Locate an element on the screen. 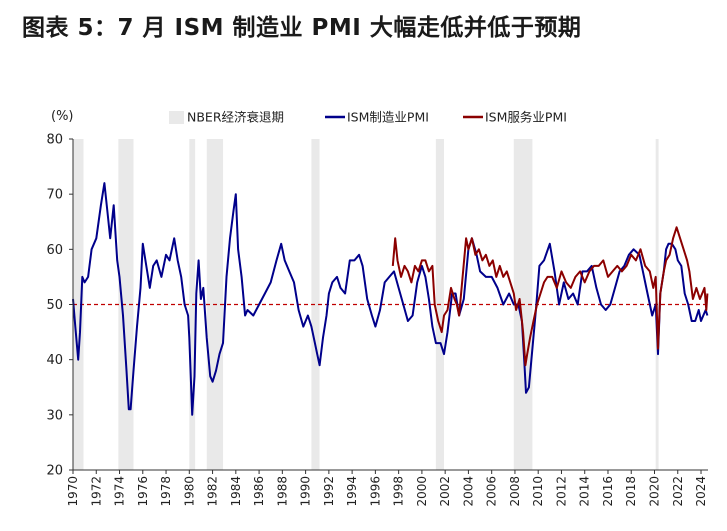 This screenshot has height=531, width=727. x-tick-label: 1998 is located at coordinates (399, 491).